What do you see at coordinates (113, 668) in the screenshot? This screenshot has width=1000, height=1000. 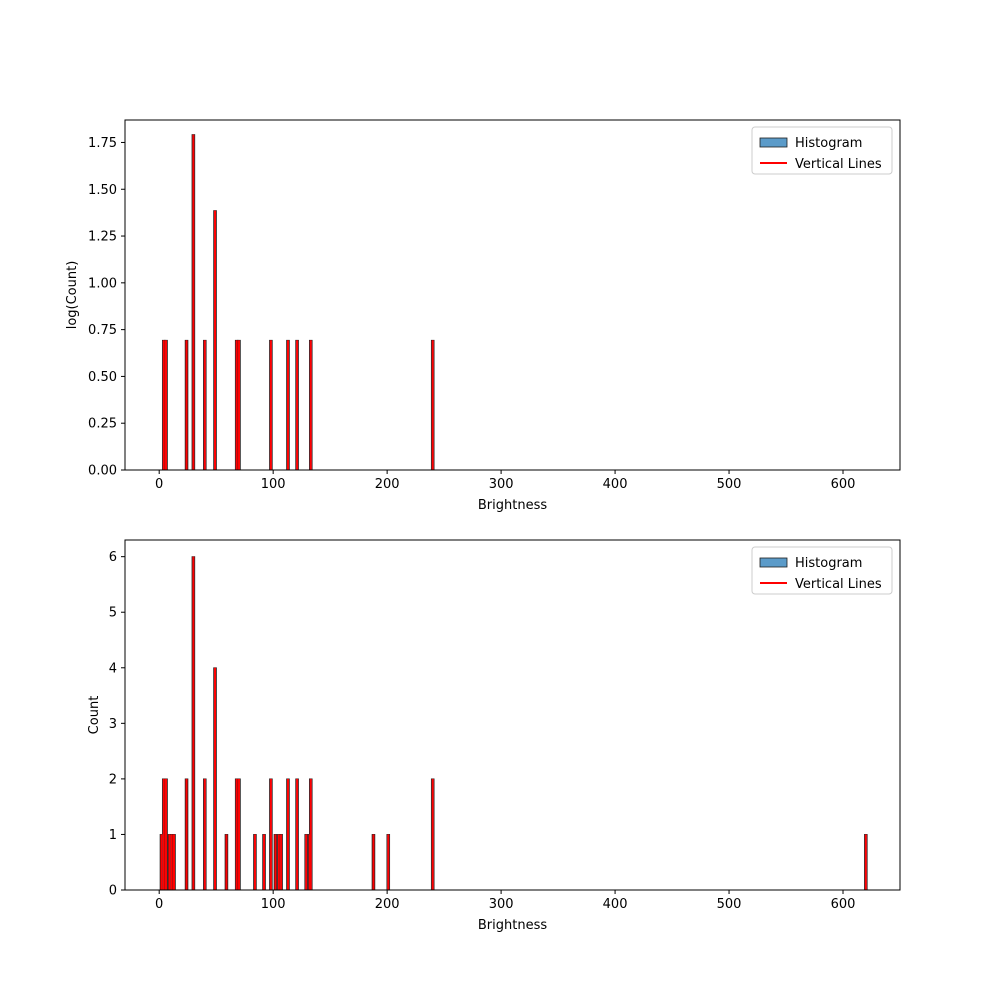 I see `bottom-y-tick-label: 4` at bounding box center [113, 668].